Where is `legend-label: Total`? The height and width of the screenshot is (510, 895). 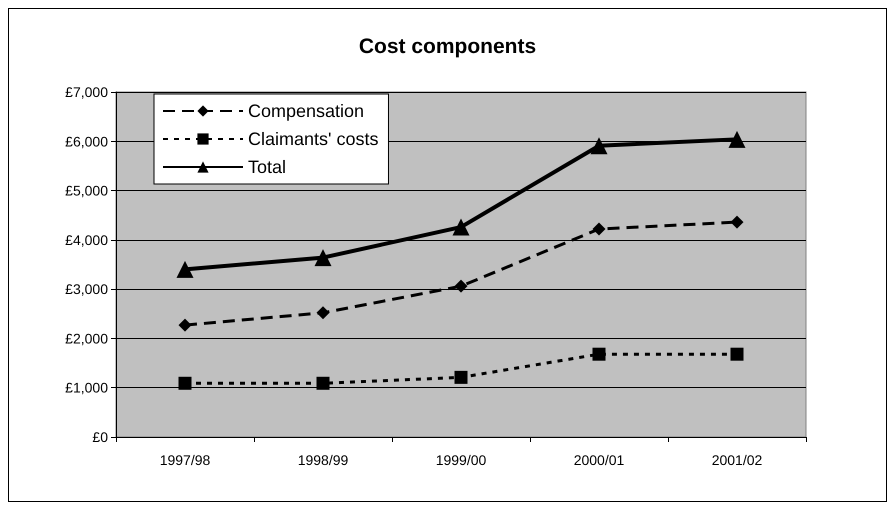 legend-label: Total is located at coordinates (267, 167).